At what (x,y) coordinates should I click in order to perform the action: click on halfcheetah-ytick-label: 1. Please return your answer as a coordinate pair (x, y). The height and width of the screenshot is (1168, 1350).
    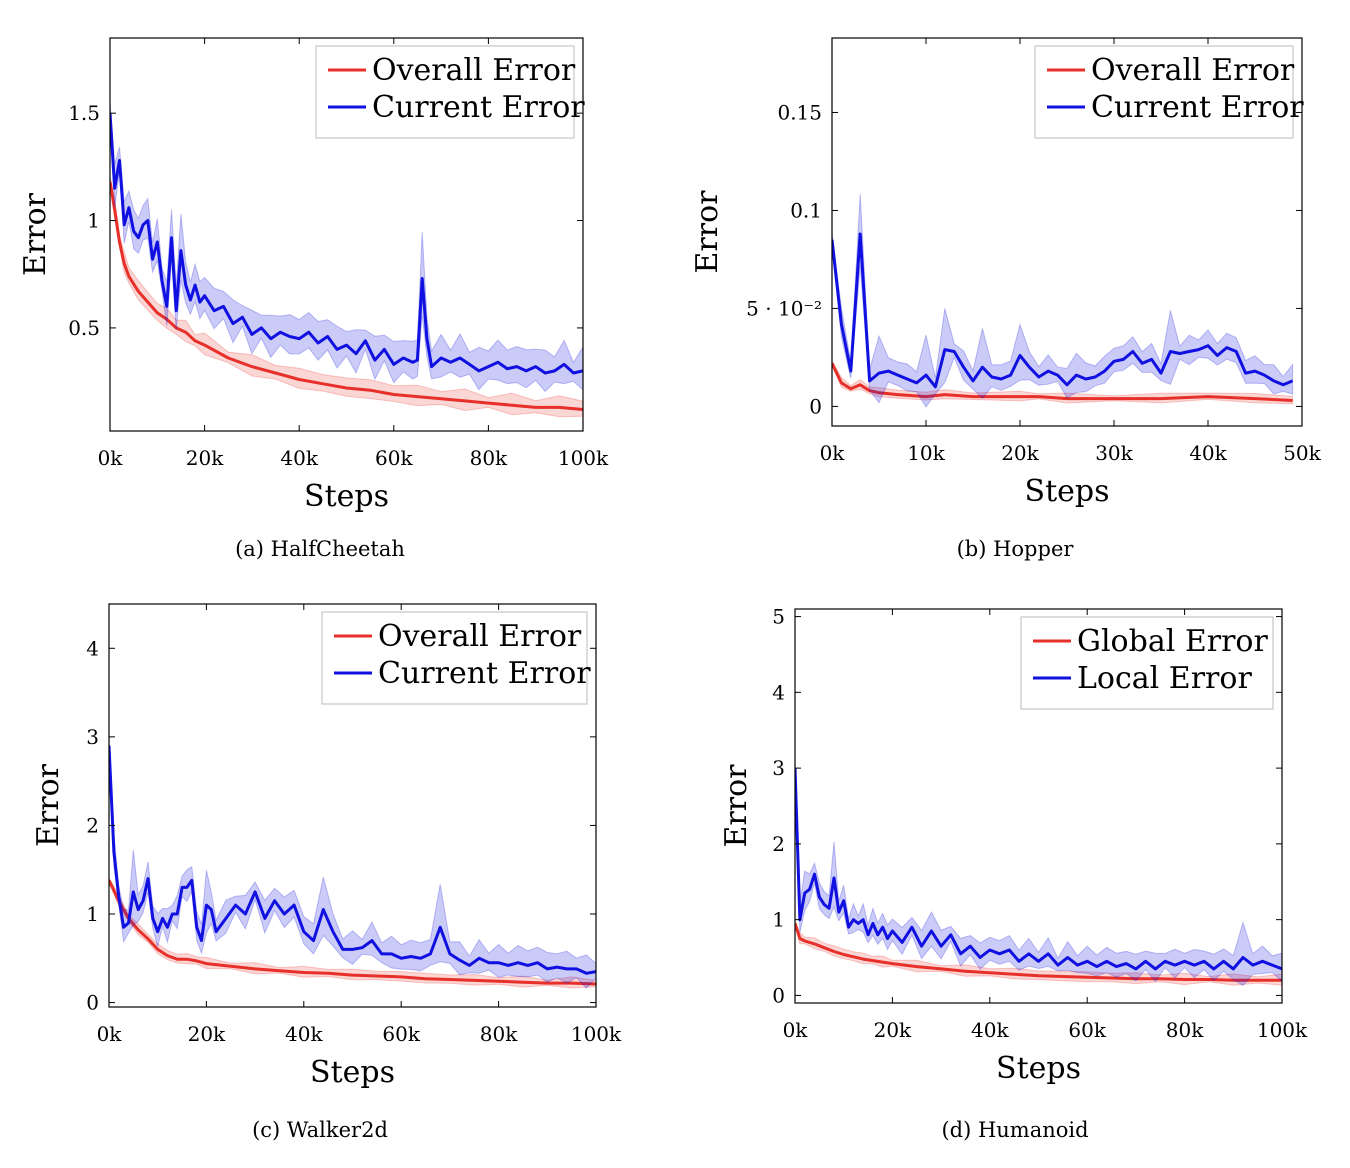
    Looking at the image, I should click on (93, 221).